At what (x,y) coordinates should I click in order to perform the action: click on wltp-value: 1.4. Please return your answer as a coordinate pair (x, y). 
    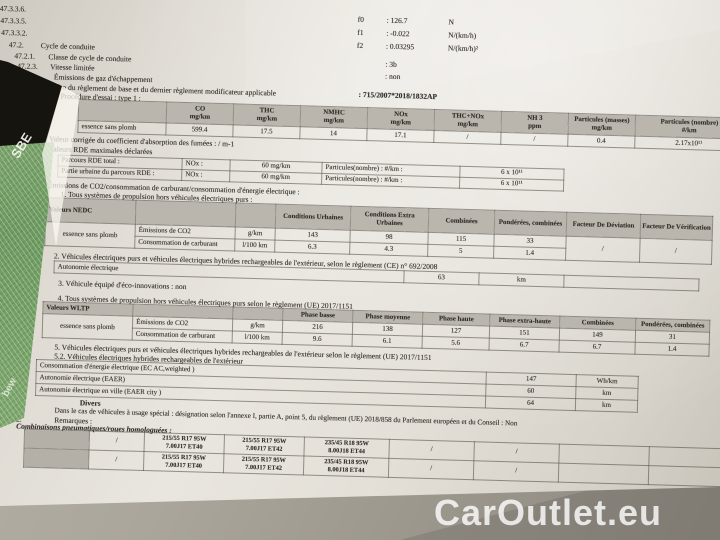
    Looking at the image, I should click on (672, 349).